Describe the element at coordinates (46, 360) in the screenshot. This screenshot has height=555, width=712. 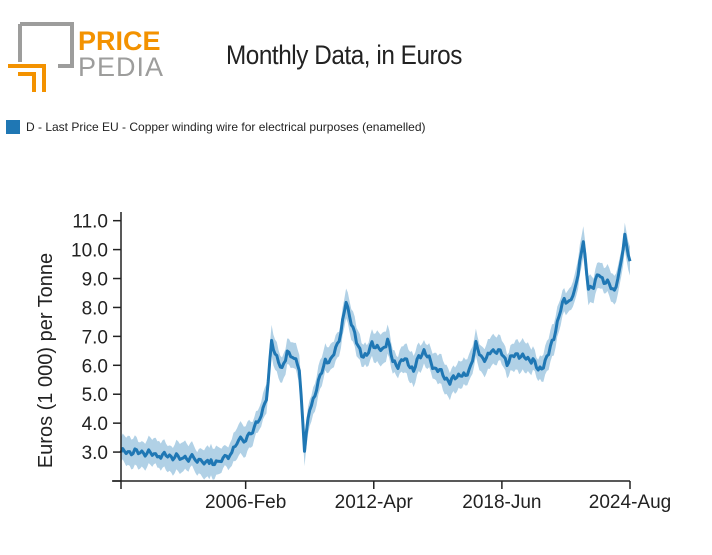
I see `y-axis-label: Euros (1 000) per Tonne` at that location.